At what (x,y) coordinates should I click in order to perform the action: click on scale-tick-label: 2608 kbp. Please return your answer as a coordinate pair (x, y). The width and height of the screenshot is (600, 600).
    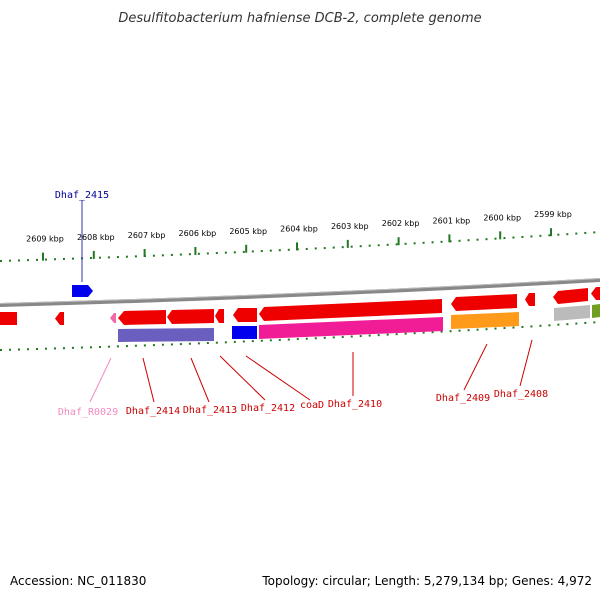
    Looking at the image, I should click on (96, 237).